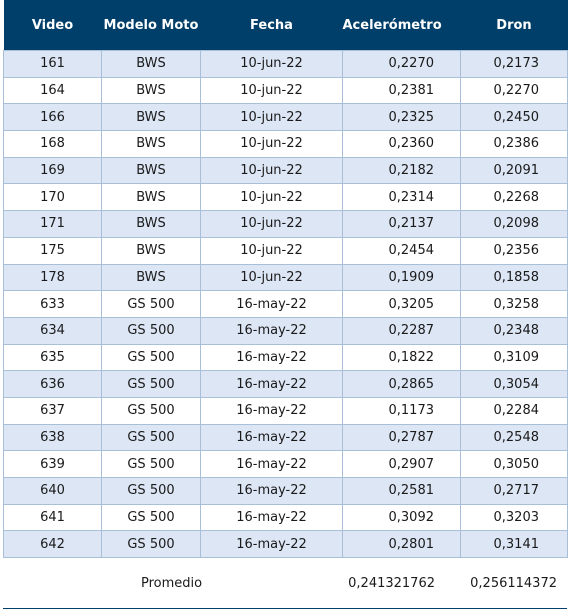  Describe the element at coordinates (514, 544) in the screenshot. I see `cell-dron: 0,3141` at that location.